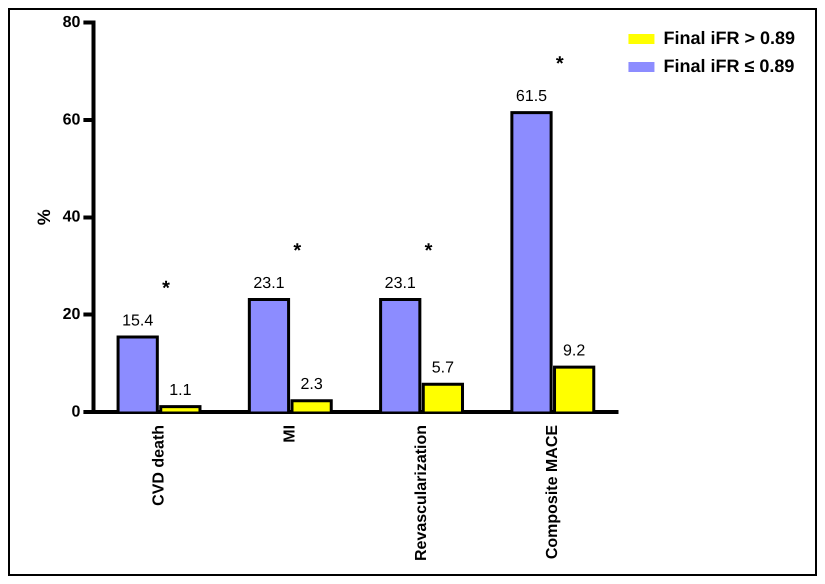  Describe the element at coordinates (75, 411) in the screenshot. I see `y-tick-label: 0` at that location.